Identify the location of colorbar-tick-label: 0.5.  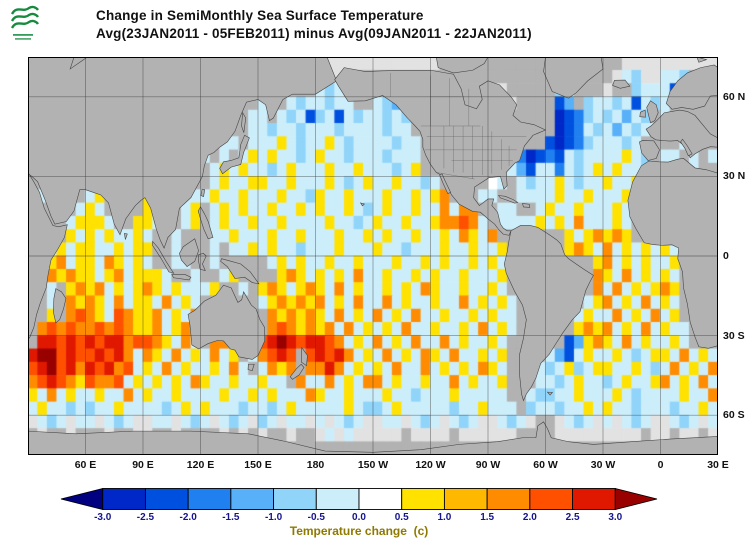
(401, 517).